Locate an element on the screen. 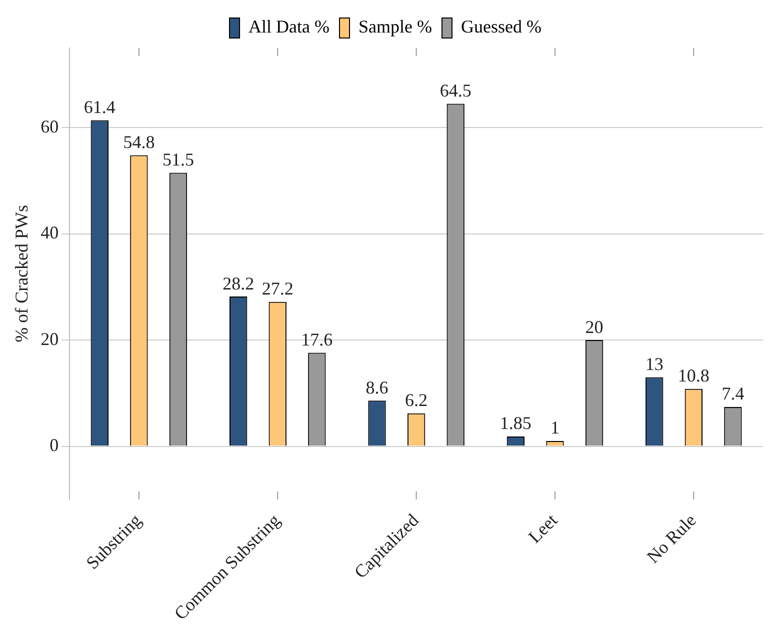  data-label: 28.2 is located at coordinates (238, 283).